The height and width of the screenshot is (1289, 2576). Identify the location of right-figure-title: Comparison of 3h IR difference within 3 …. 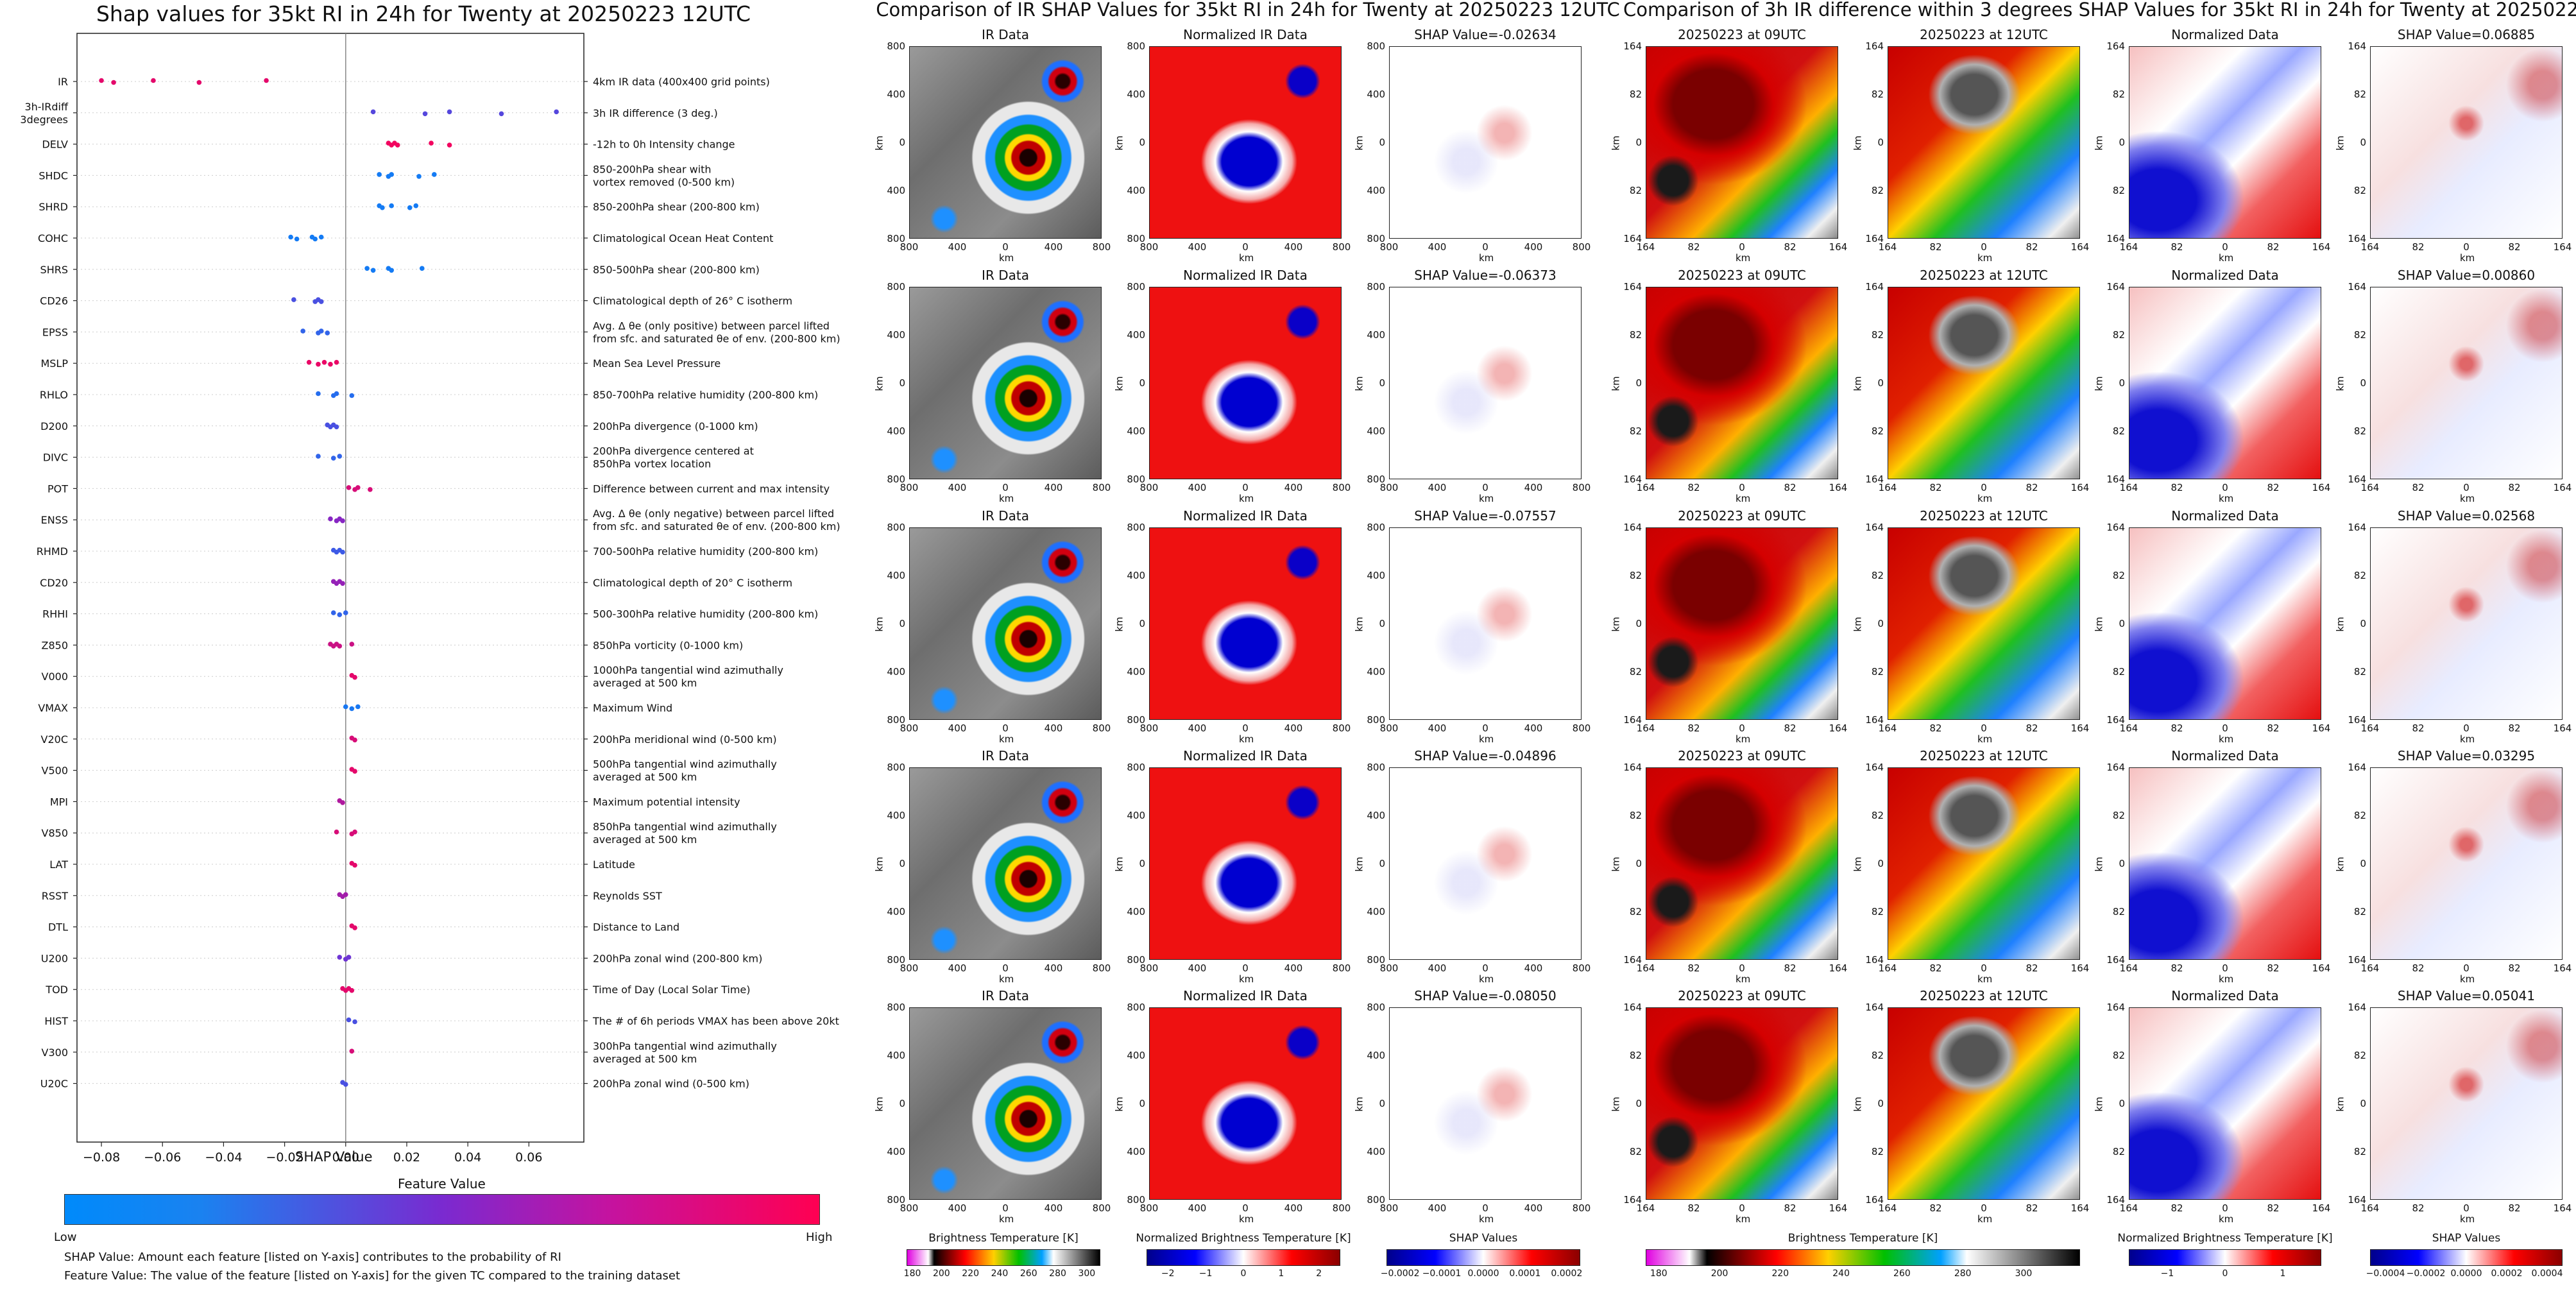
(2099, 11).